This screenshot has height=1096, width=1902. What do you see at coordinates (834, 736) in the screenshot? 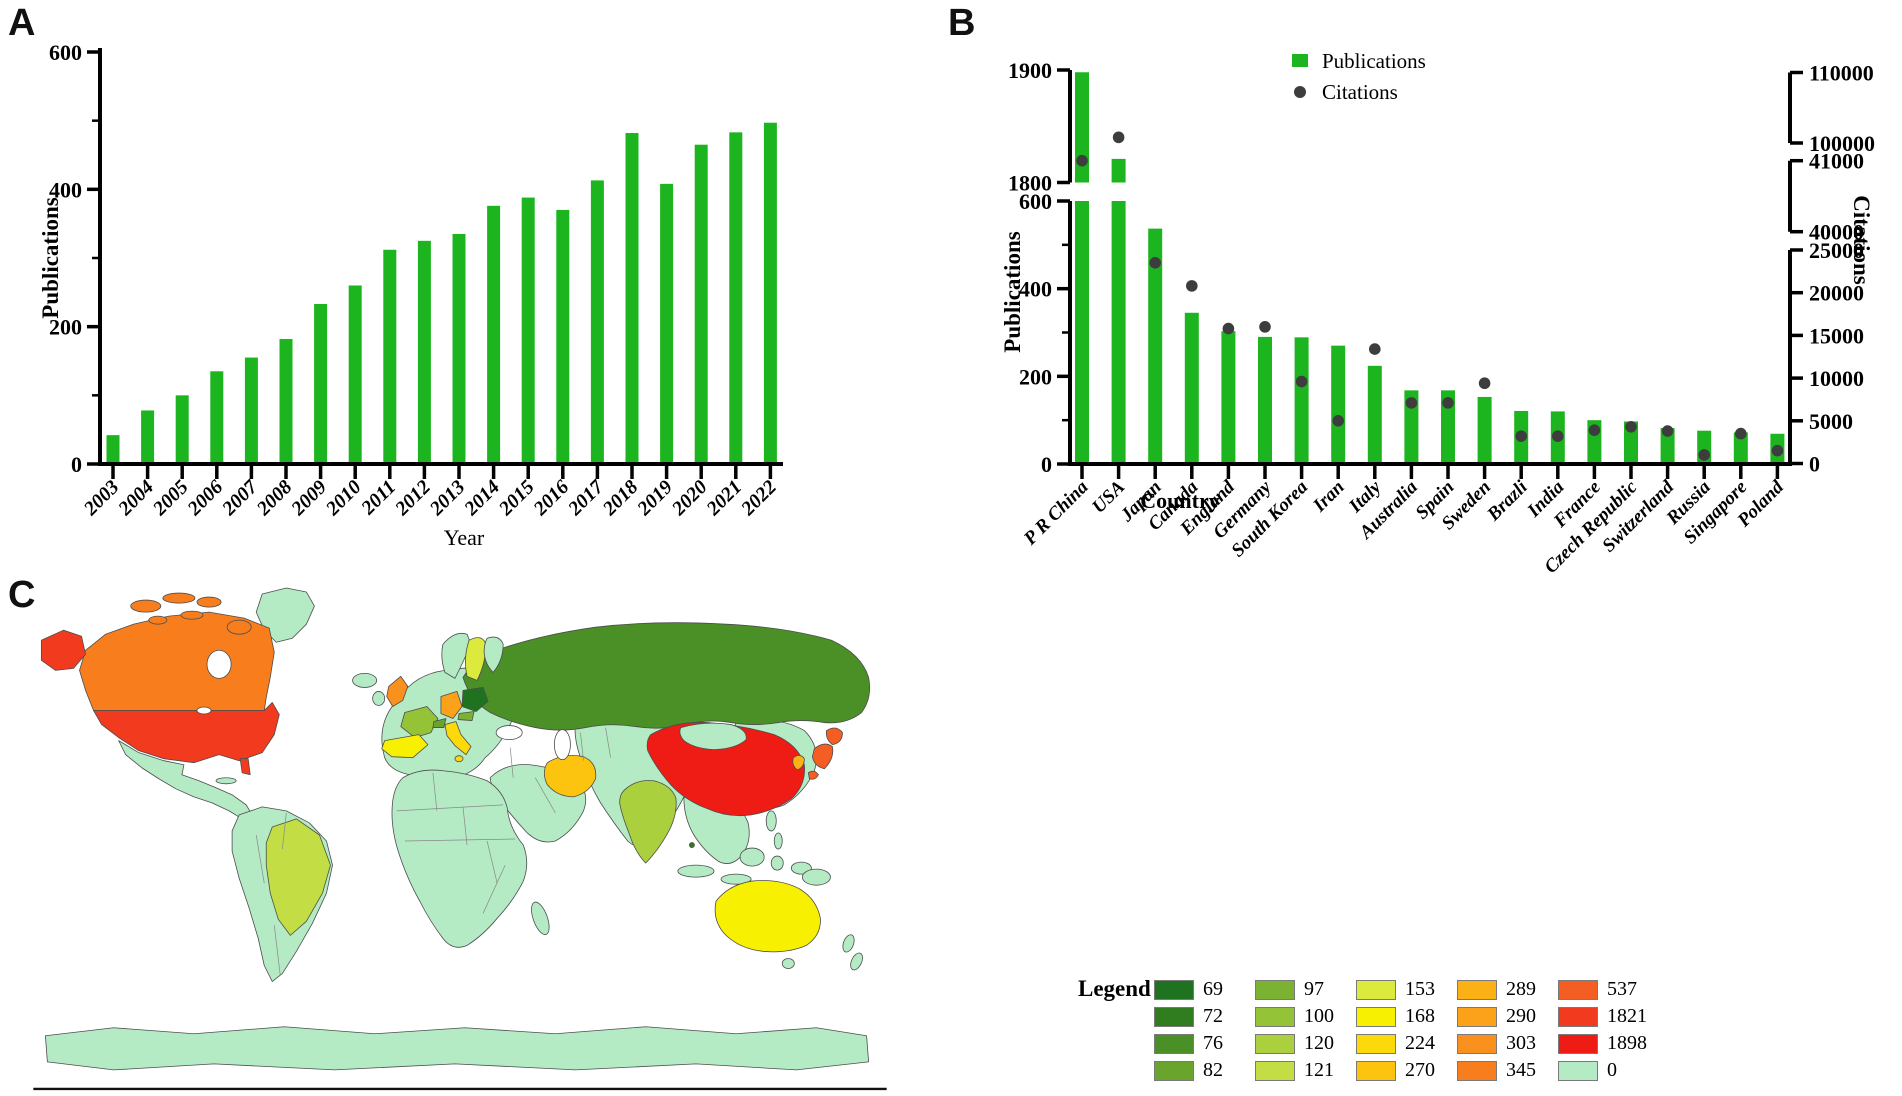
I see `map-region-japan` at bounding box center [834, 736].